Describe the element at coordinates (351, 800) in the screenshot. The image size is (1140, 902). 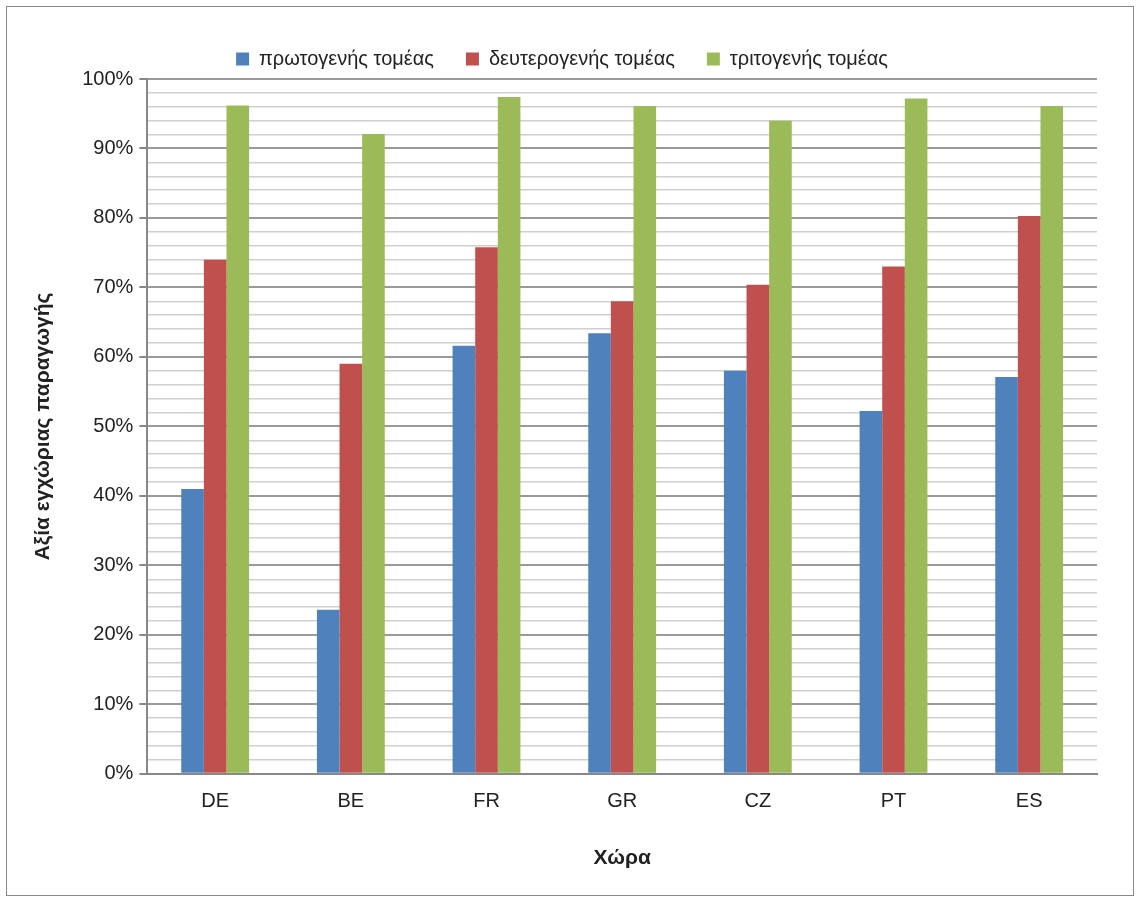
I see `x-tick-label: BE` at that location.